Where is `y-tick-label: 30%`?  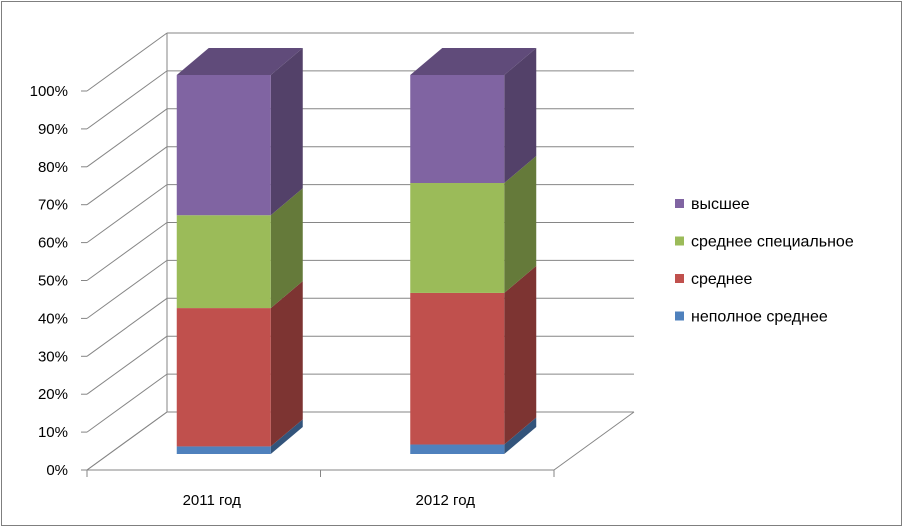 y-tick-label: 30% is located at coordinates (53, 356).